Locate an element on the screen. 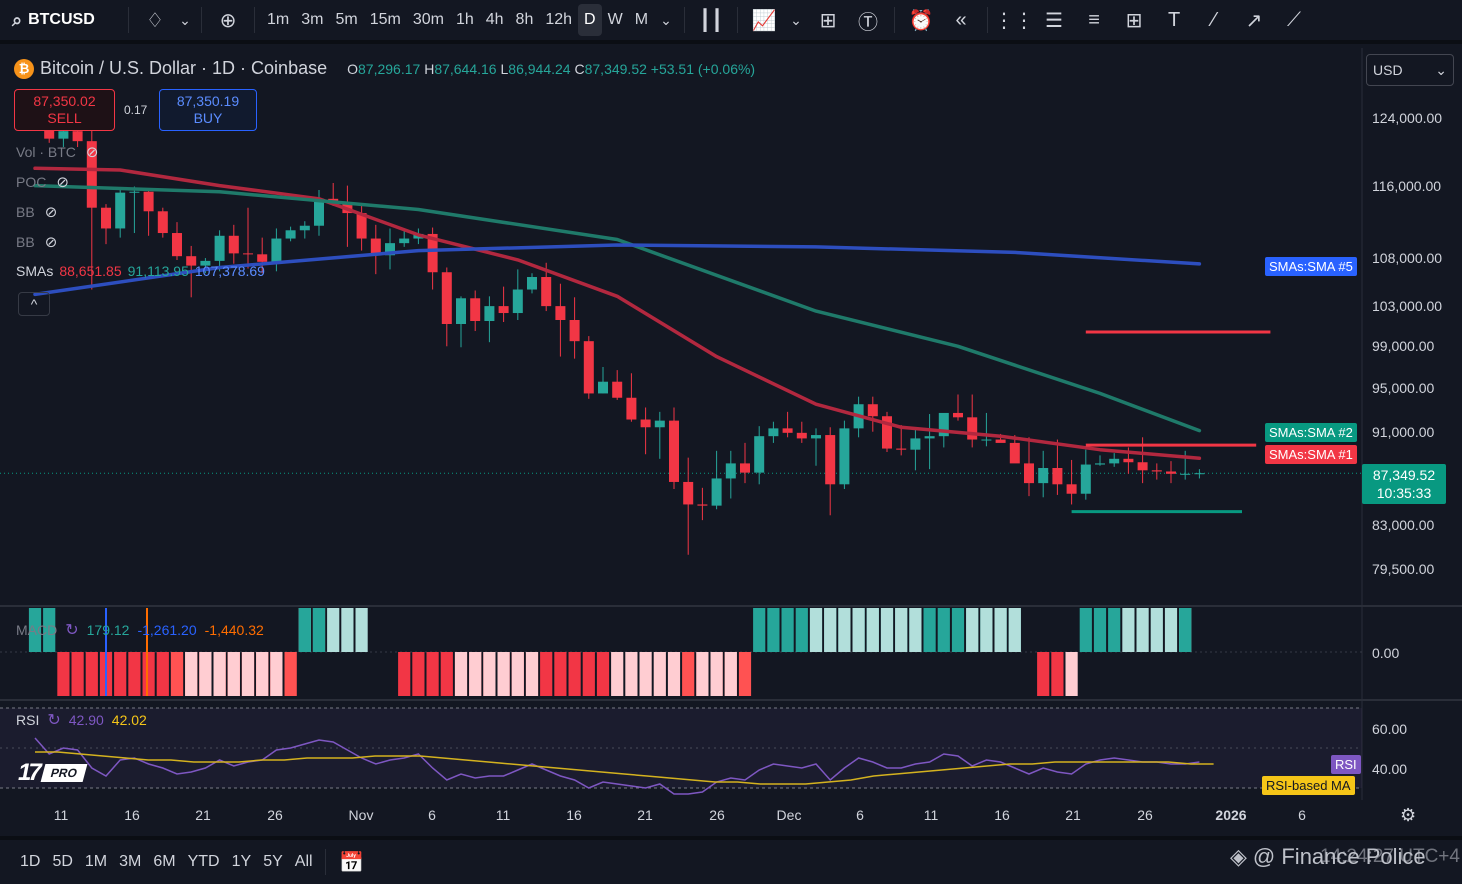 The image size is (1462, 884). tradingview-logo: 17 PRO is located at coordinates (53, 773).